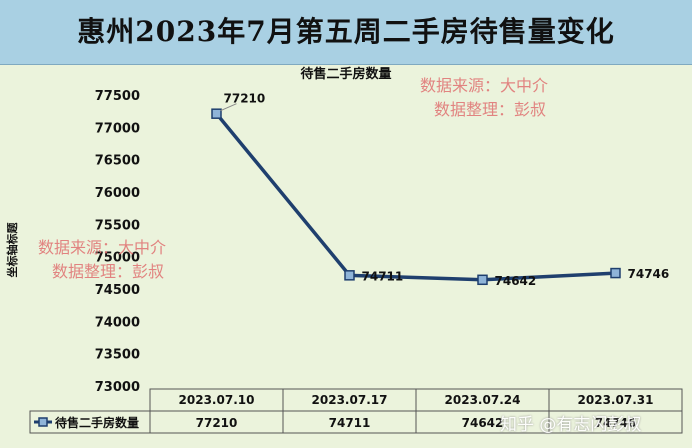 This screenshot has width=692, height=448. Describe the element at coordinates (350, 423) in the screenshot. I see `data-table-value: 74711` at that location.